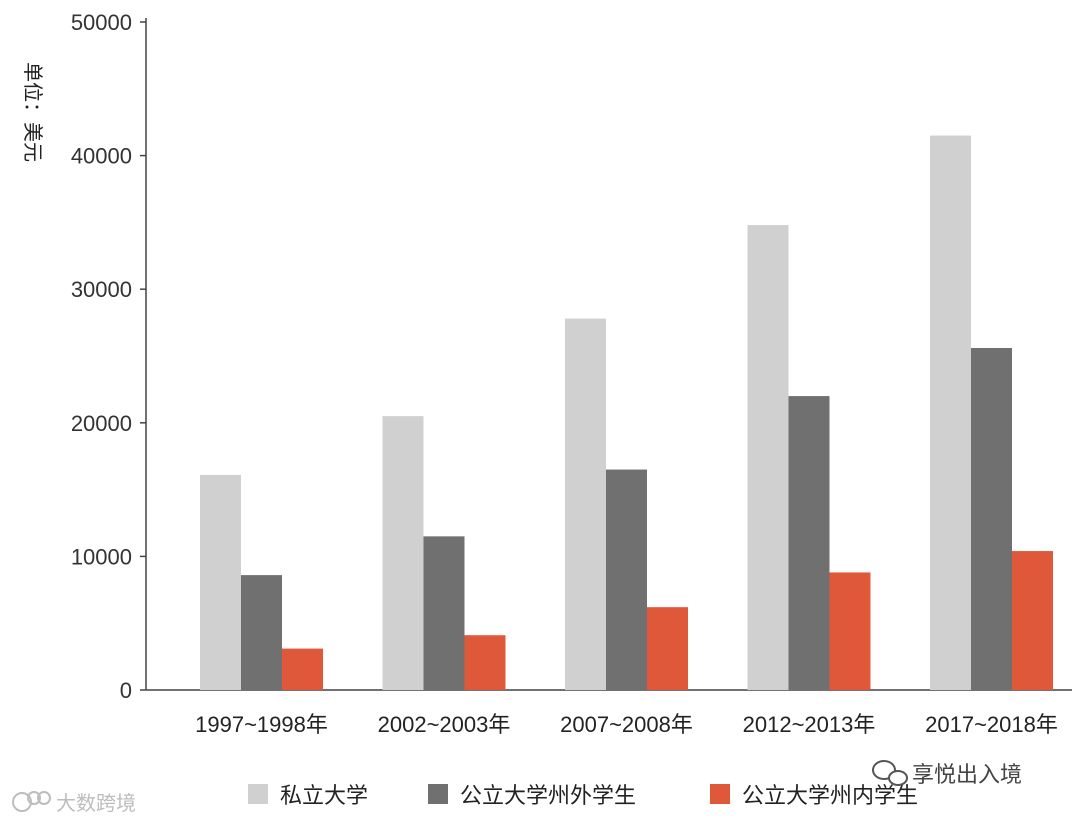  Describe the element at coordinates (548, 796) in the screenshot. I see `legend-label: 公立大学州外学生` at that location.